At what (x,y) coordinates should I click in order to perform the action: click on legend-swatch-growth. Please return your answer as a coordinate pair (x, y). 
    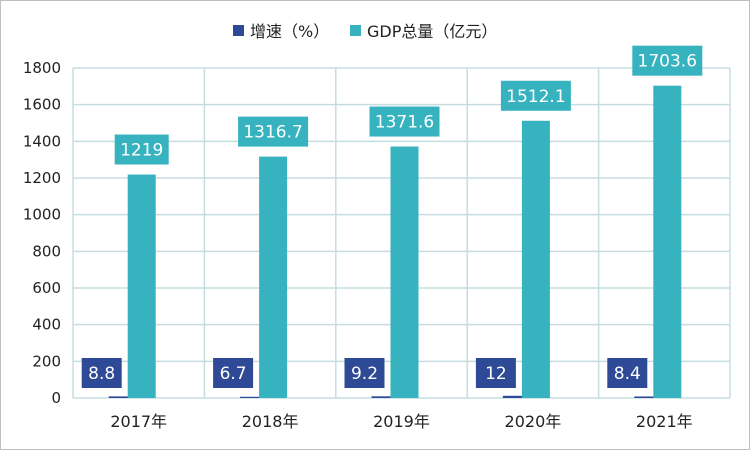
    Looking at the image, I should click on (238, 30).